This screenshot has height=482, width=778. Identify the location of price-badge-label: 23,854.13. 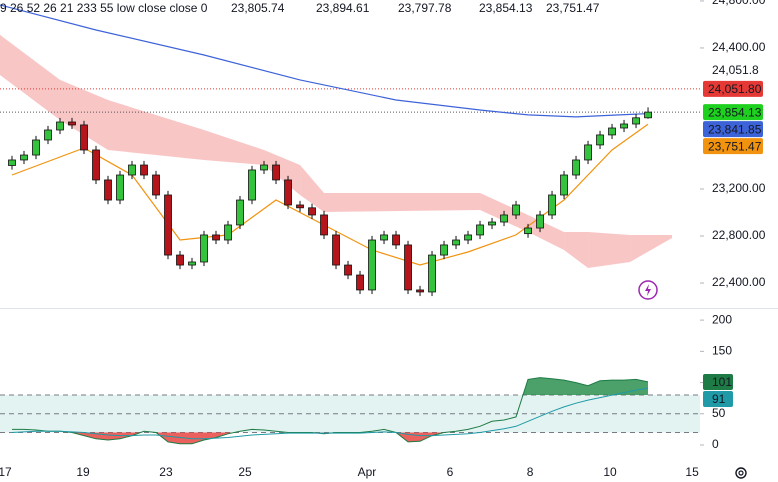
(735, 112).